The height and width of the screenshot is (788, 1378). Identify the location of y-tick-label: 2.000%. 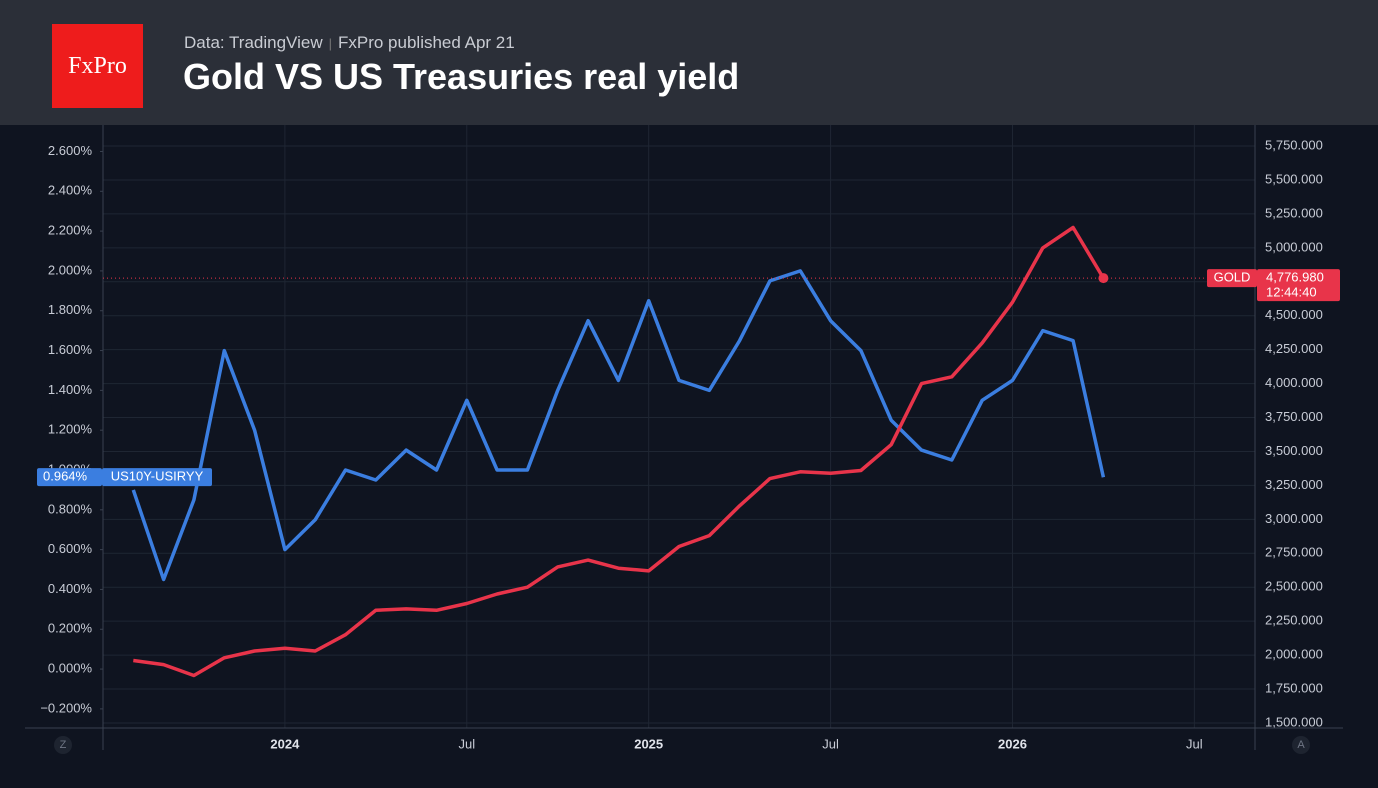
(70, 269).